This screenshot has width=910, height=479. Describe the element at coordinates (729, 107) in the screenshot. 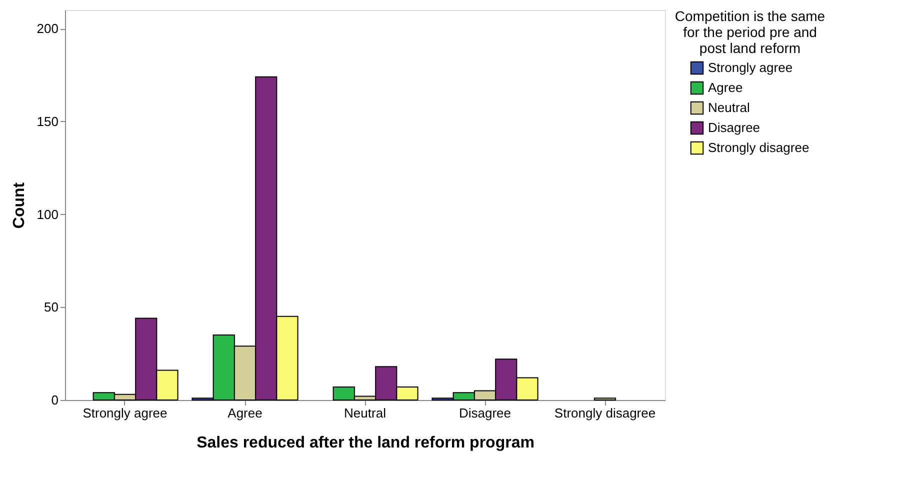

I see `legend-label: Neutral` at that location.